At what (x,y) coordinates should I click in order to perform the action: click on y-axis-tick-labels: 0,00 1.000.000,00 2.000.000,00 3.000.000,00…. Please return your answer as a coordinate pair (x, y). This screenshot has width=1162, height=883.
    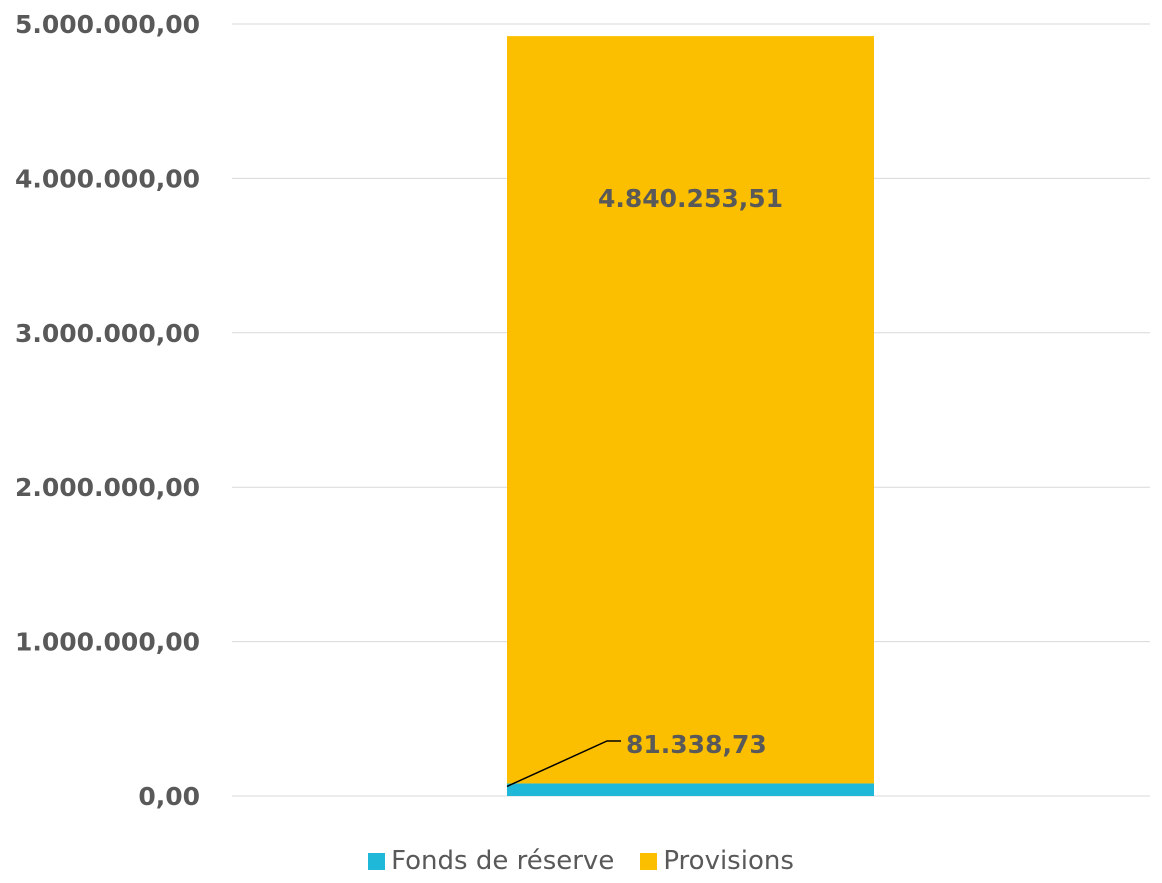
    Looking at the image, I should click on (107, 410).